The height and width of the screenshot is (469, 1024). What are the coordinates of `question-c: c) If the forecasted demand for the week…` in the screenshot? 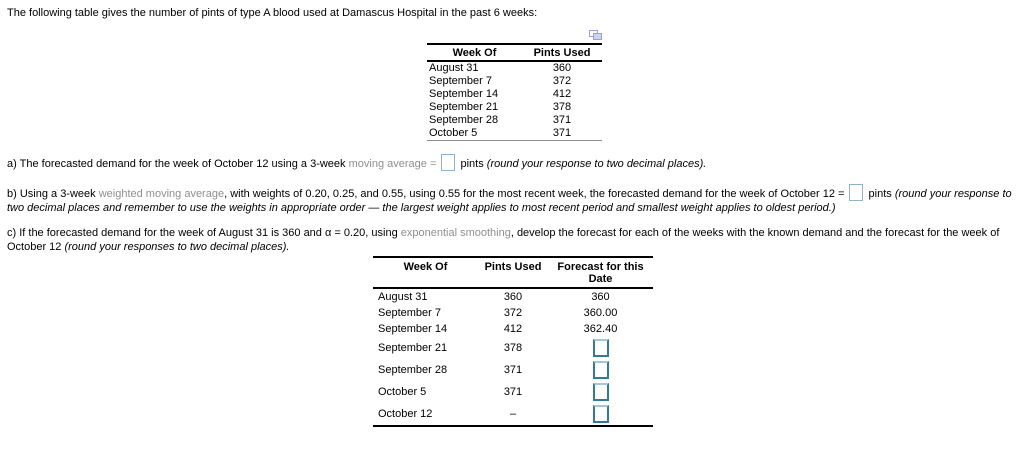 It's located at (511, 240).